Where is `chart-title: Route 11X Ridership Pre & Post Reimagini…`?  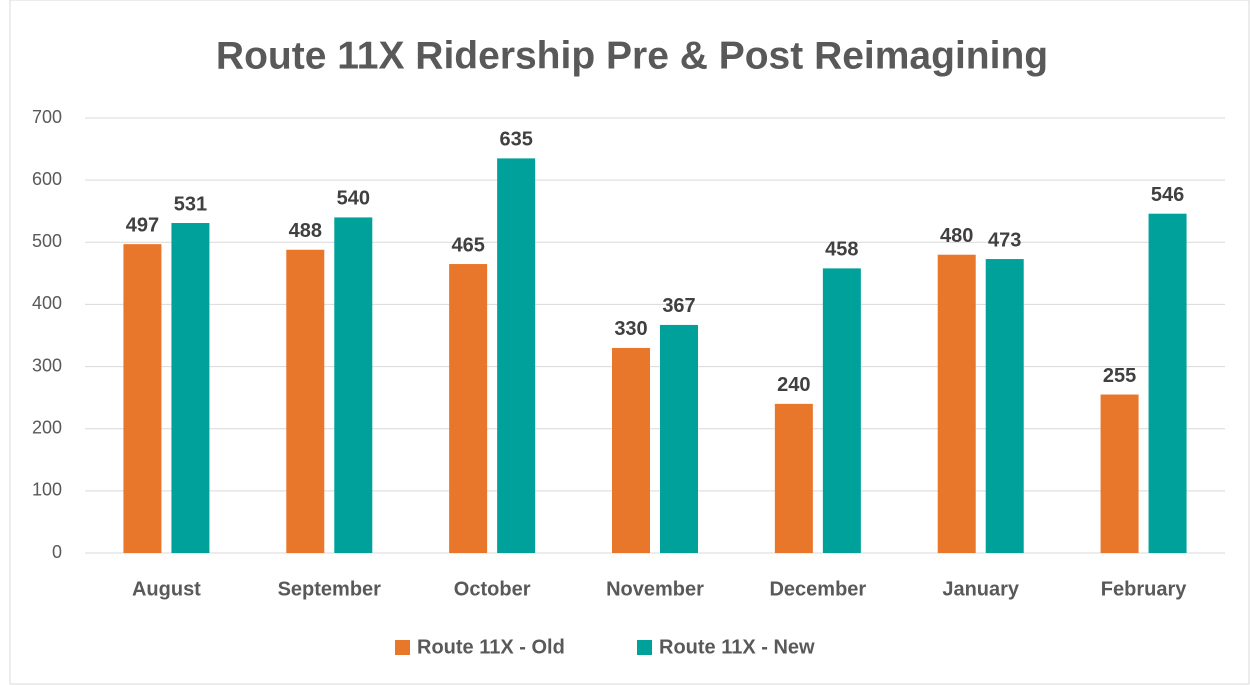
chart-title: Route 11X Ridership Pre & Post Reimagini… is located at coordinates (632, 55).